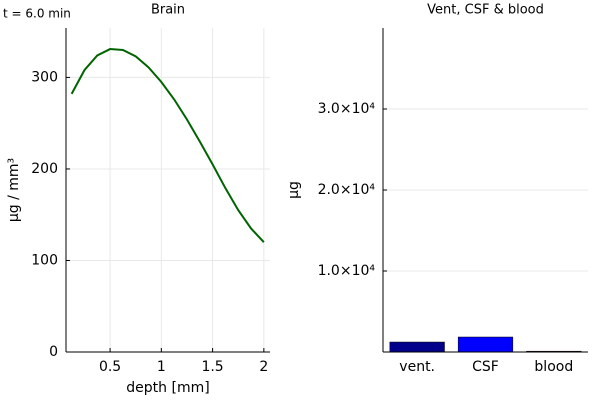 Image resolution: width=600 pixels, height=400 pixels. Describe the element at coordinates (110, 367) in the screenshot. I see `x-tick-label: 0.5` at that location.